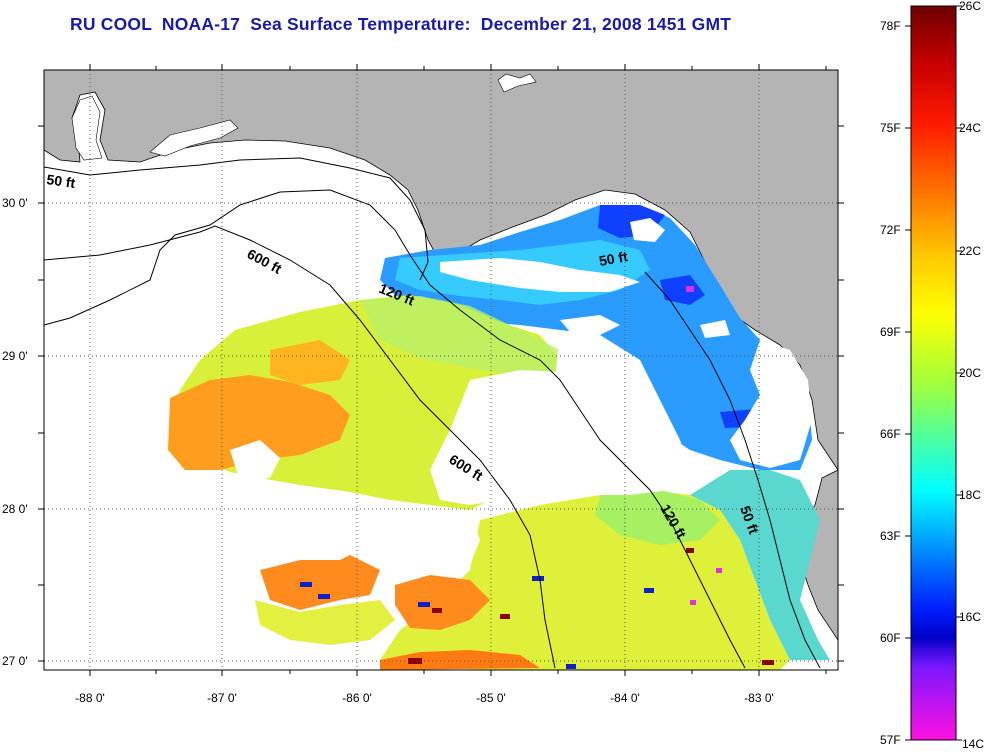  What do you see at coordinates (890, 332) in the screenshot?
I see `colorbar-f-69: 69F` at bounding box center [890, 332].